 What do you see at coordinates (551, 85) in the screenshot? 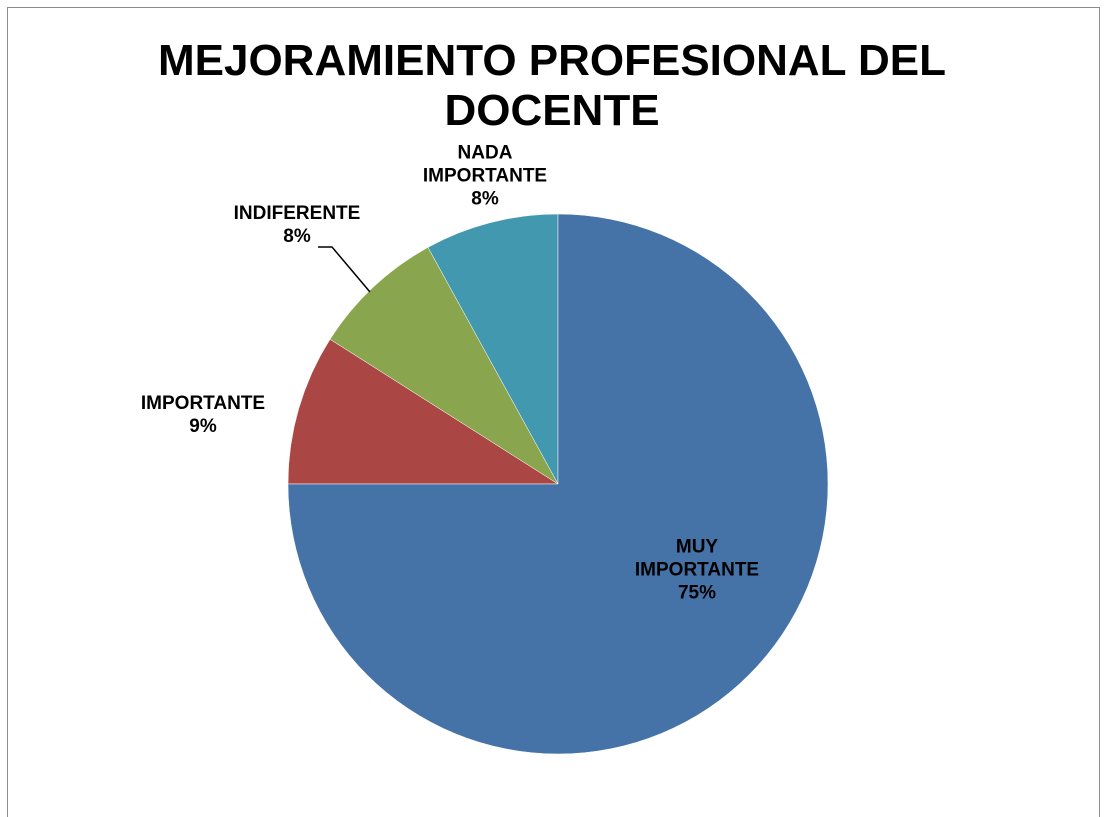
I see `chart-title: MEJORAMIENTO PROFESIONAL DEL DOCENTE` at bounding box center [551, 85].